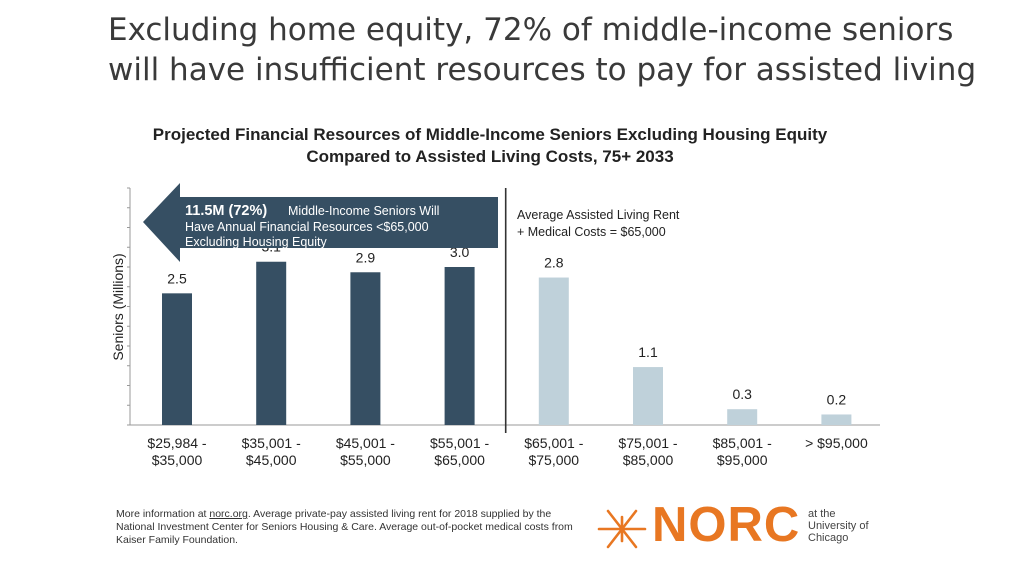  I want to click on bar-value-label: 0.3, so click(742, 394).